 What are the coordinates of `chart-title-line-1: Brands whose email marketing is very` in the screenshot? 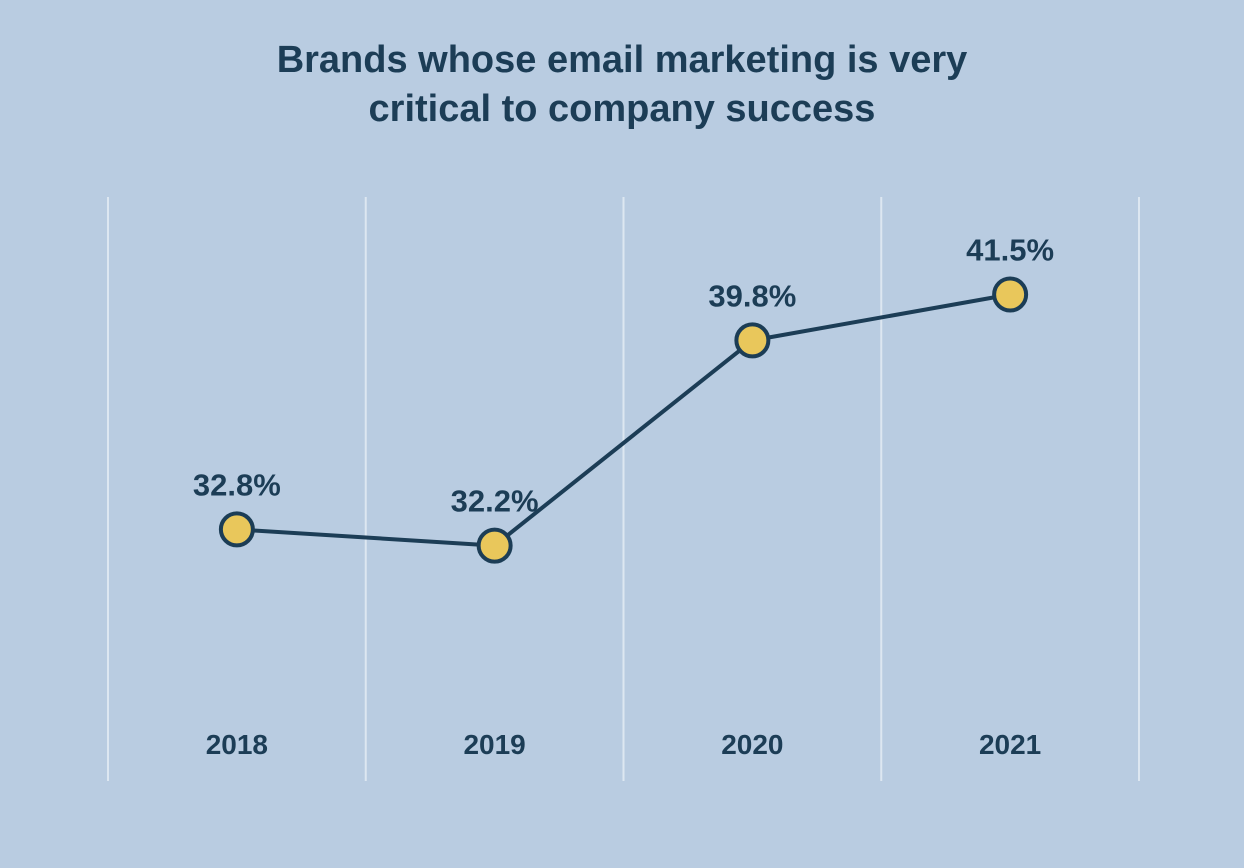 It's located at (622, 60).